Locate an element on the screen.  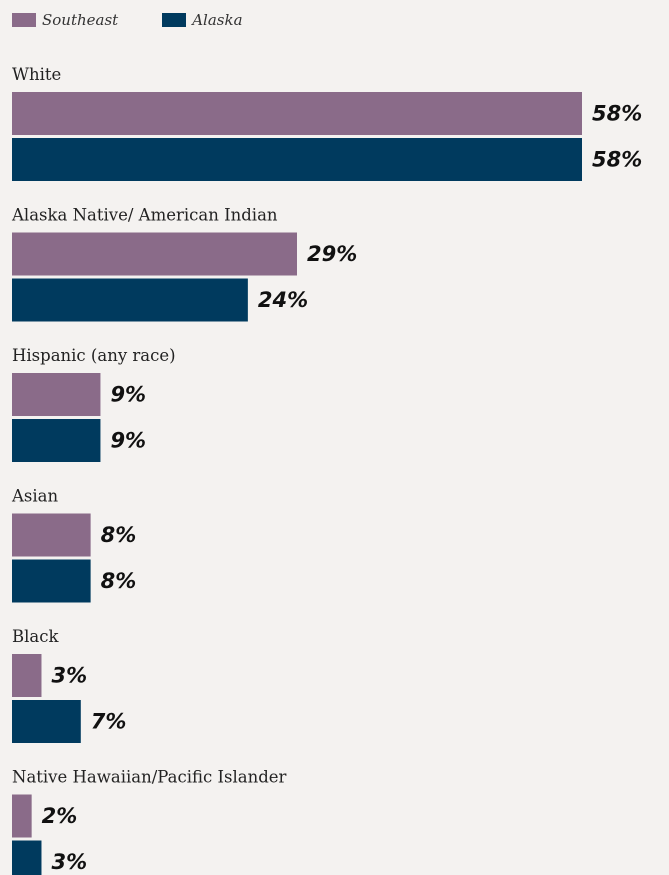
category-label-alaska-native-american-indian: Alaska Native/ American Indian is located at coordinates (144, 215).